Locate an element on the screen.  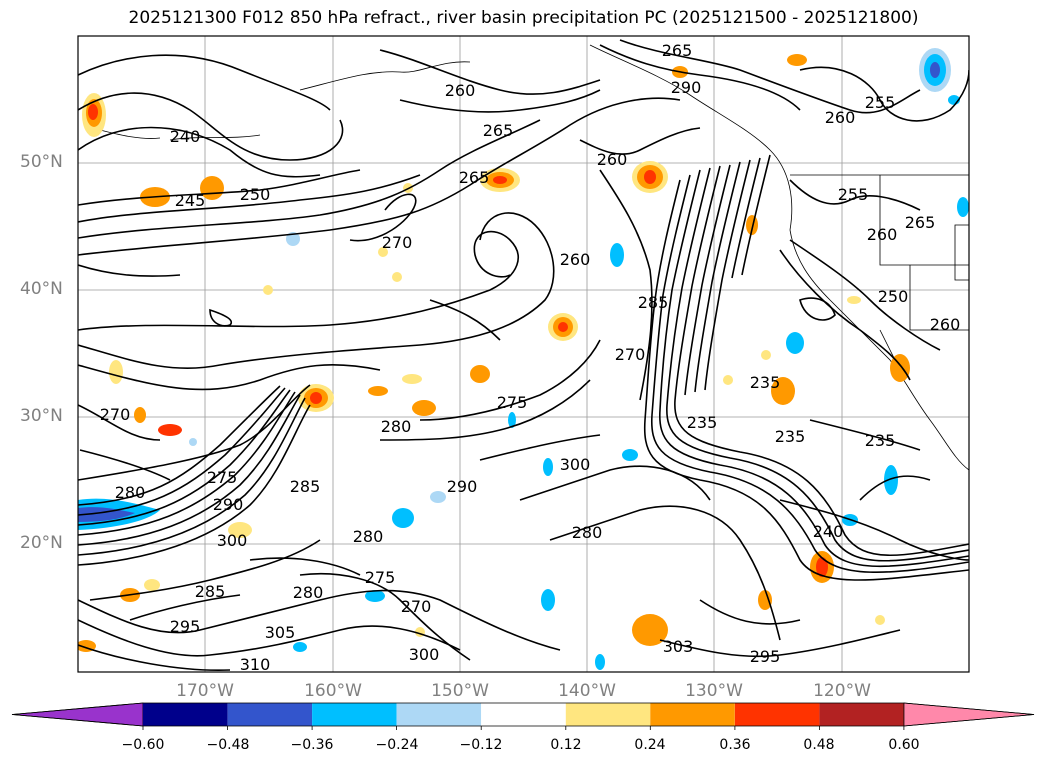
colorbar-extend-high is located at coordinates (969, 714).